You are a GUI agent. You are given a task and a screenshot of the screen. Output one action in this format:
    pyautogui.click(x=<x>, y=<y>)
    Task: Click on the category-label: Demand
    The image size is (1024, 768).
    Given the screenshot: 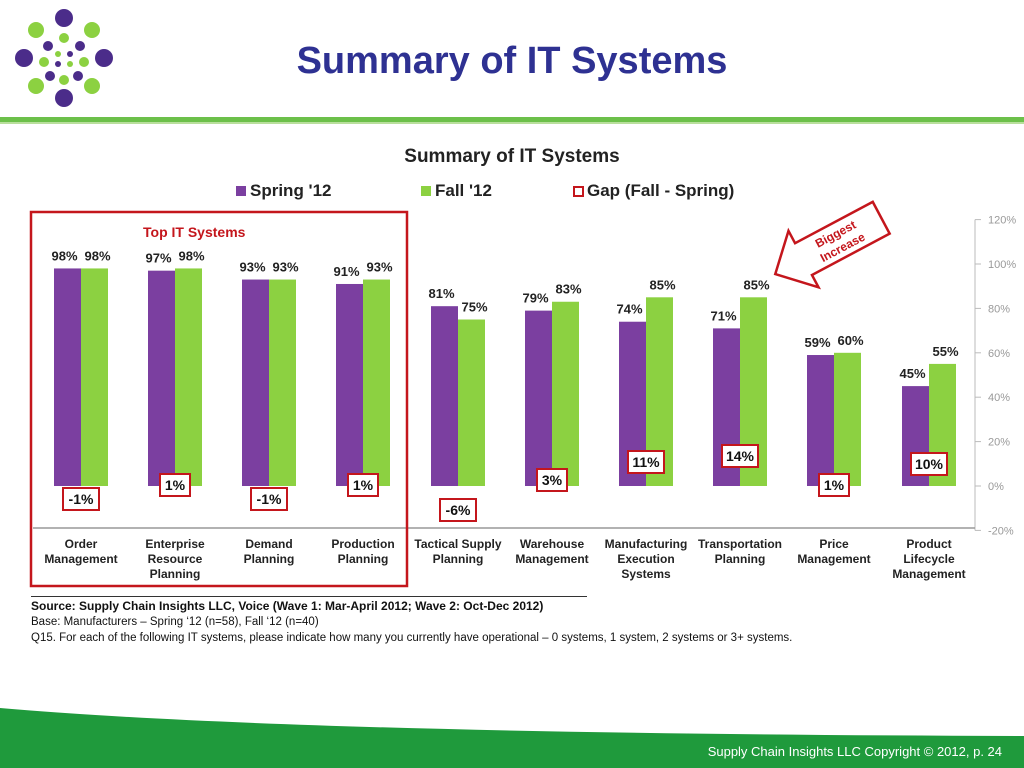 What is the action you would take?
    pyautogui.click(x=268, y=544)
    